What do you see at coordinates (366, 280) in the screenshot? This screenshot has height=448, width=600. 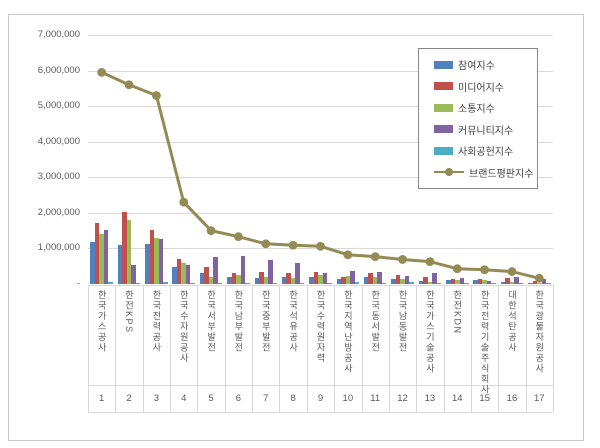 I see `bar-참여지수-rank11` at bounding box center [366, 280].